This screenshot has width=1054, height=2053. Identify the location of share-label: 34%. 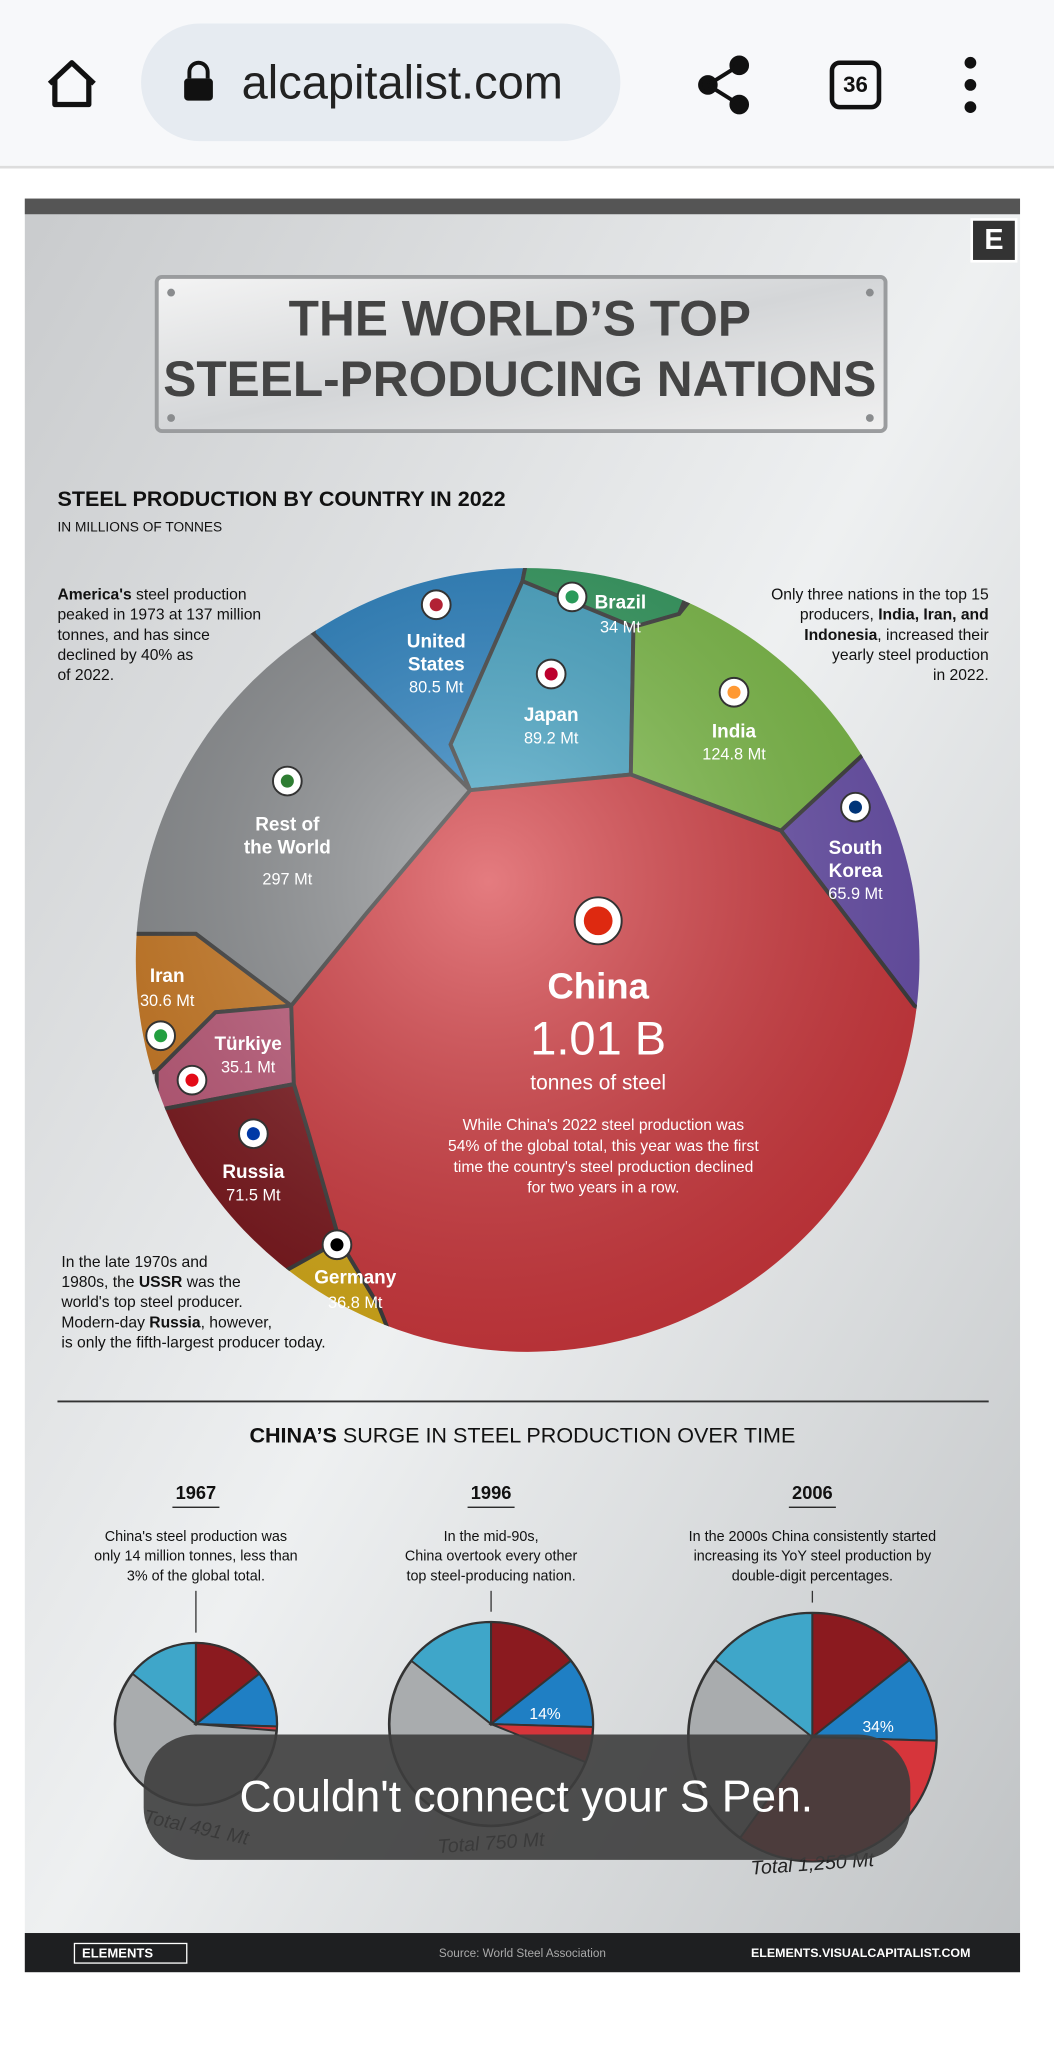
(877, 1727).